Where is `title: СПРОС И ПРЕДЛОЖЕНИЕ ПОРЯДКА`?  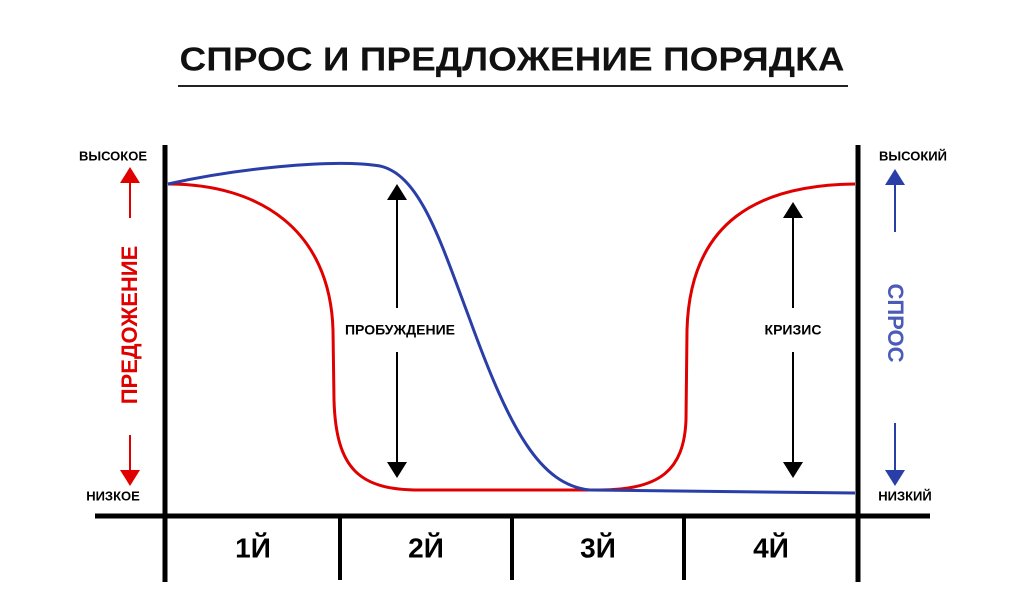 title: СПРОС И ПРЕДЛОЖЕНИЕ ПОРЯДКА is located at coordinates (512, 59).